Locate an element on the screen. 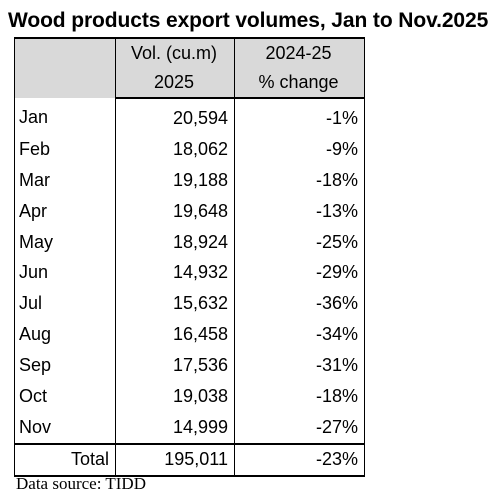 This screenshot has height=500, width=497. data-source-note: Data source: TIDD is located at coordinates (81, 483).